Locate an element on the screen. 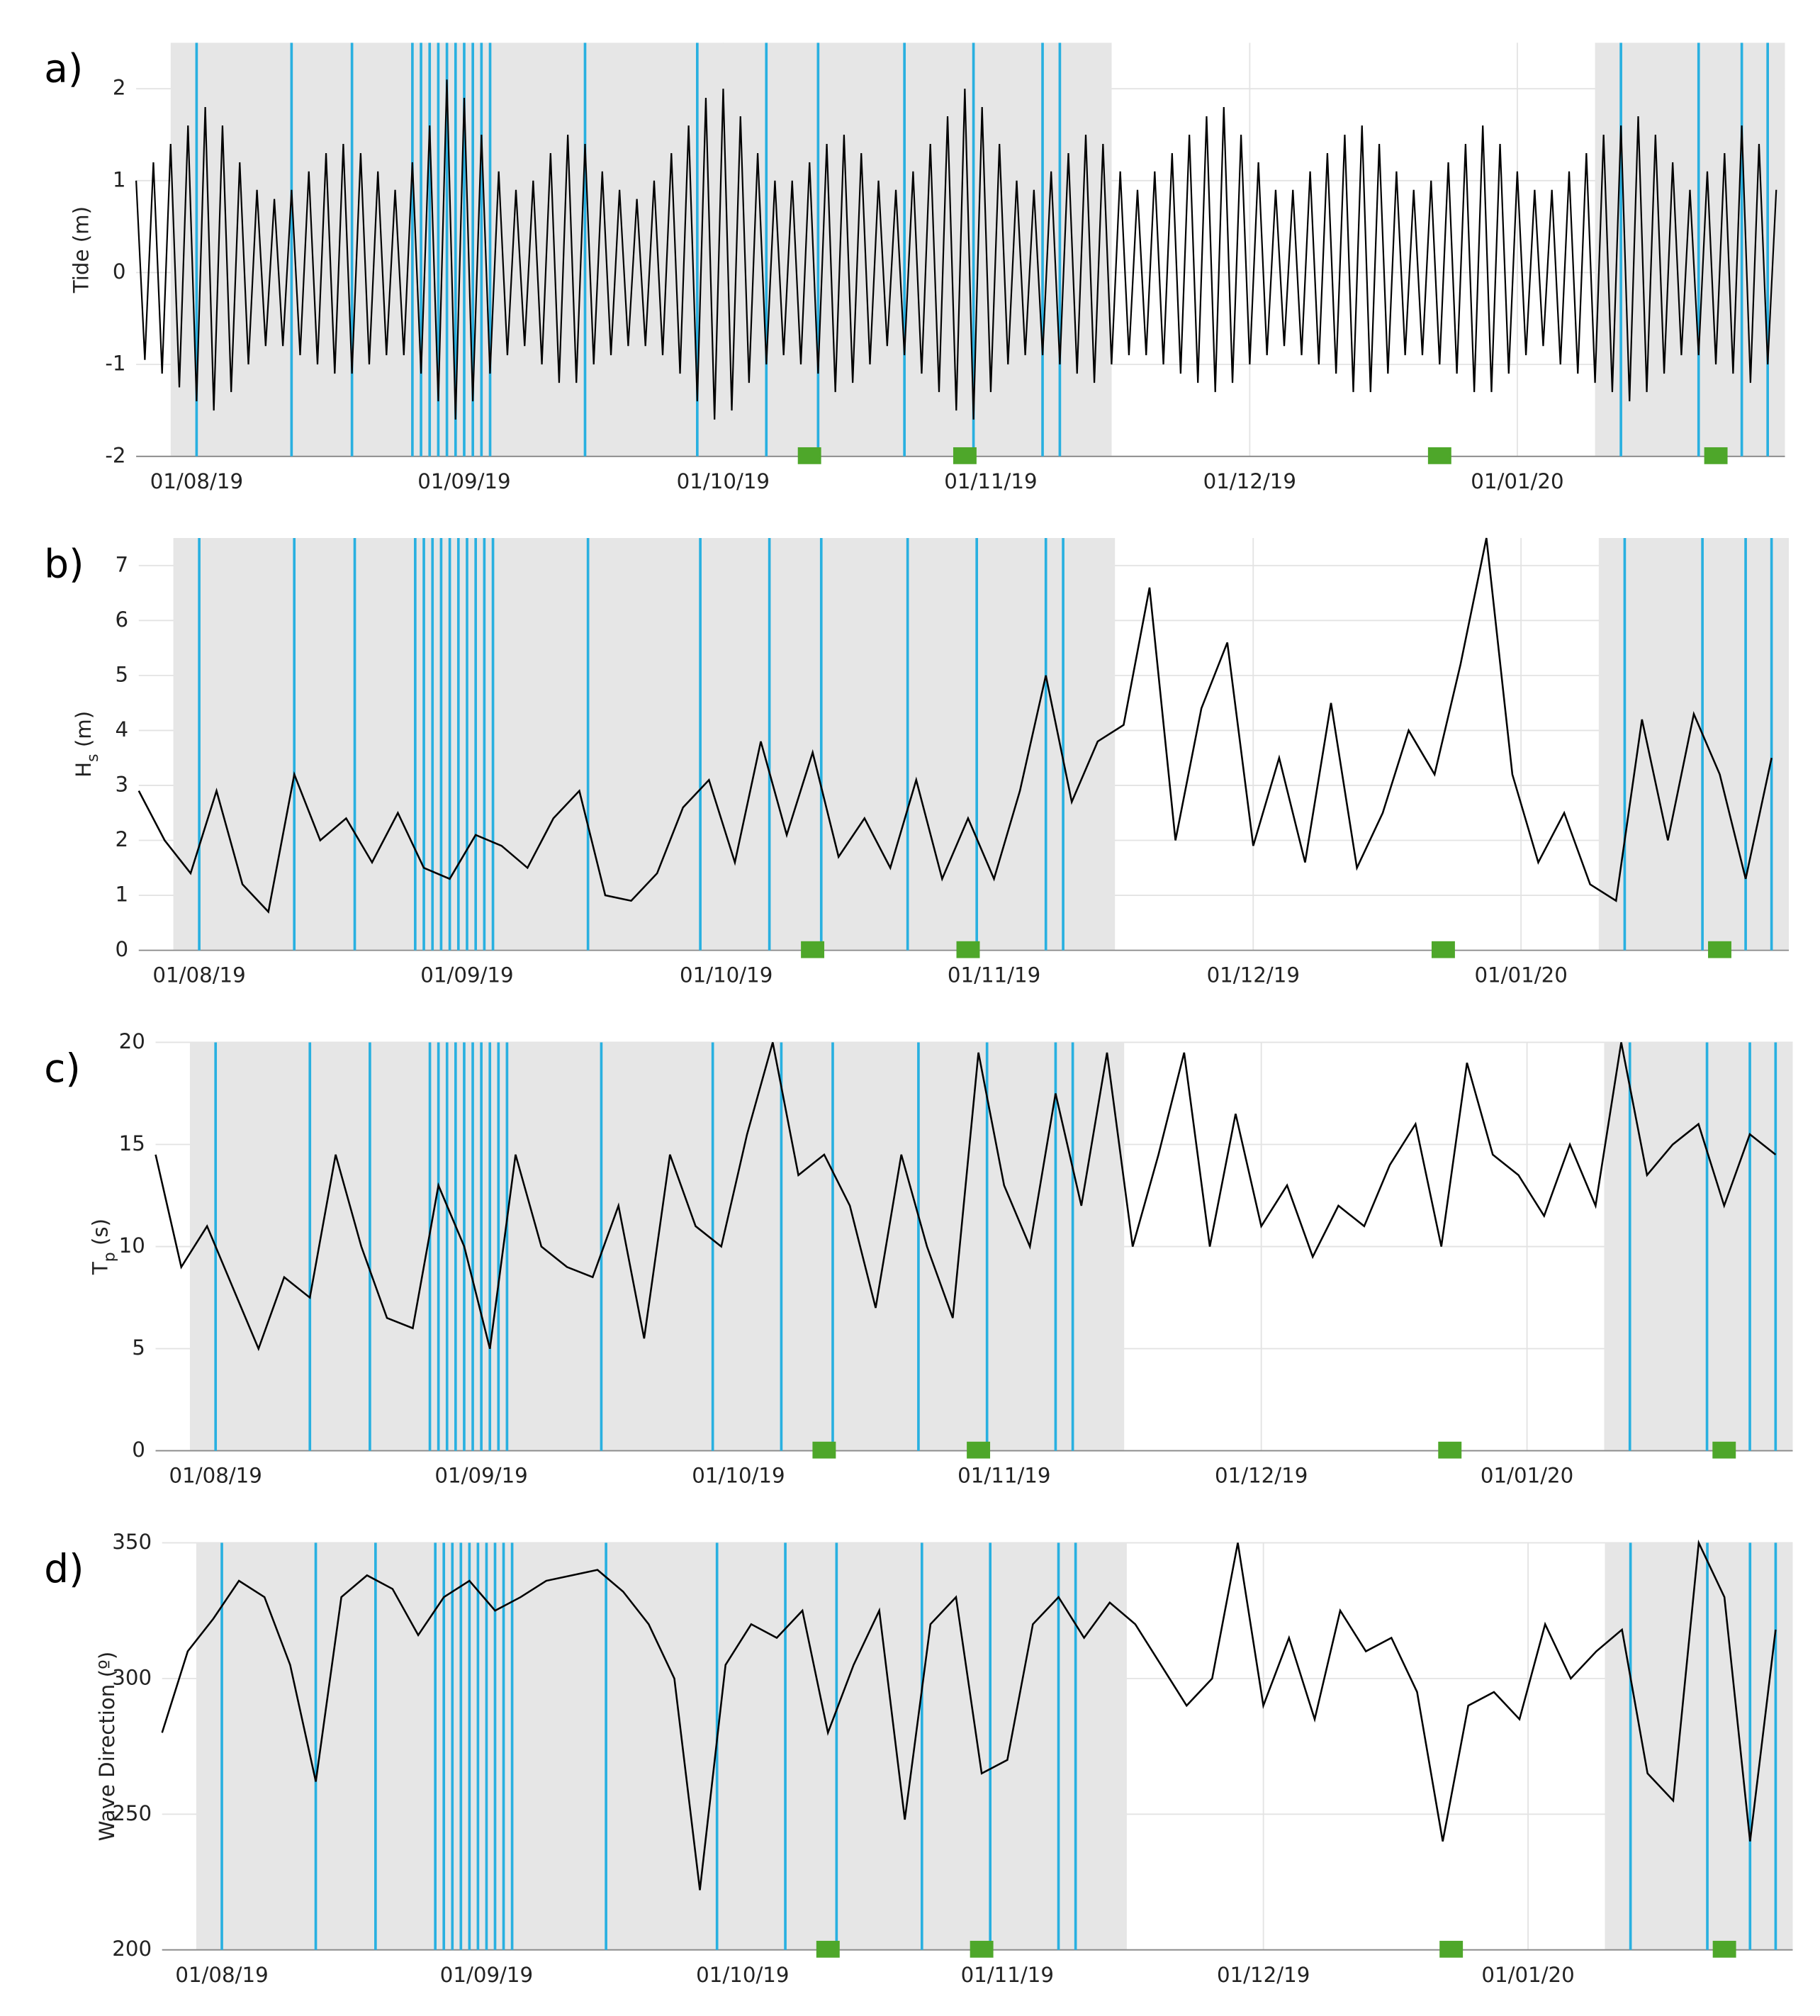  y-tick-label: 15 is located at coordinates (132, 1143).